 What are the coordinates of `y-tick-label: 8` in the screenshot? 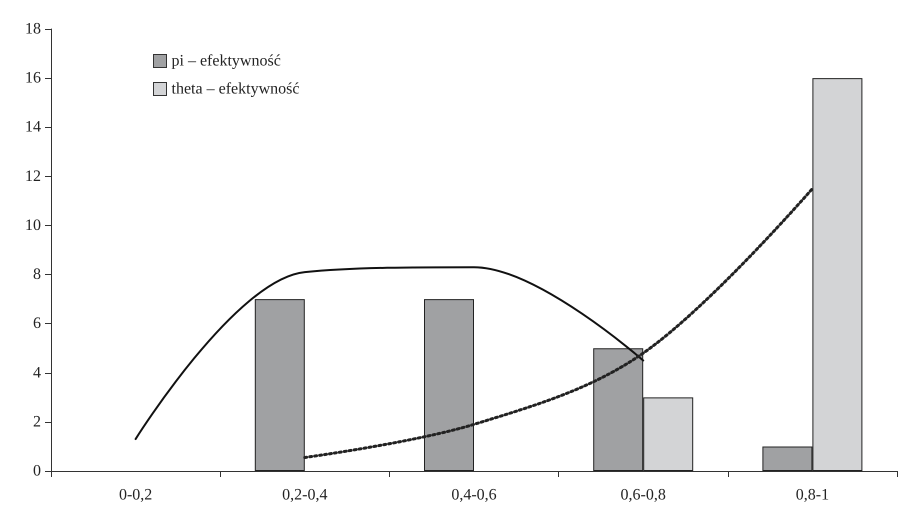 It's located at (37, 275).